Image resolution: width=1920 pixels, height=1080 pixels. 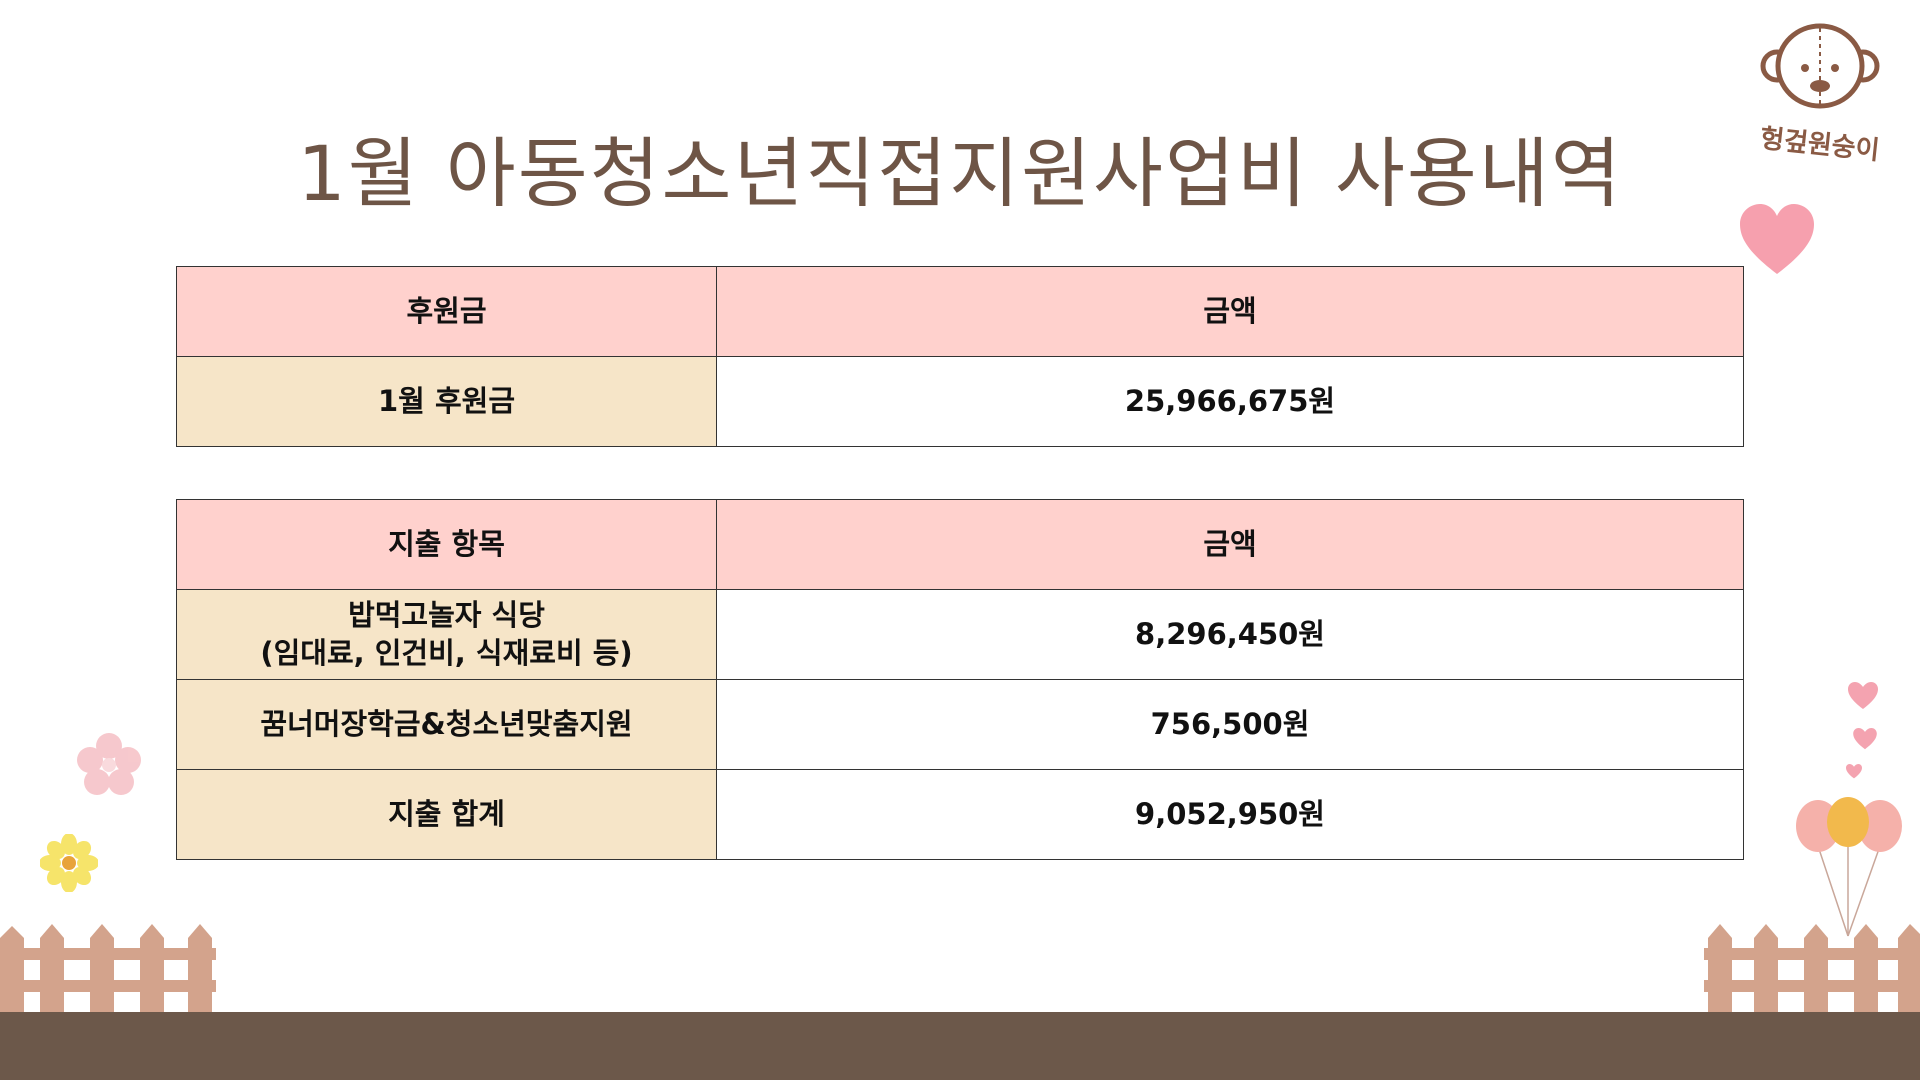 What do you see at coordinates (446, 401) in the screenshot?
I see `row-label: 1월 후원금` at bounding box center [446, 401].